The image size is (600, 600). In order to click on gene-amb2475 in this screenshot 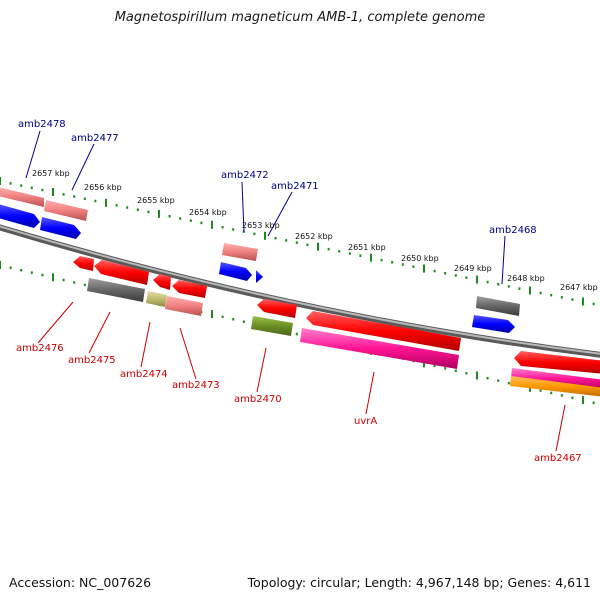, I will do `click(118, 281)`.